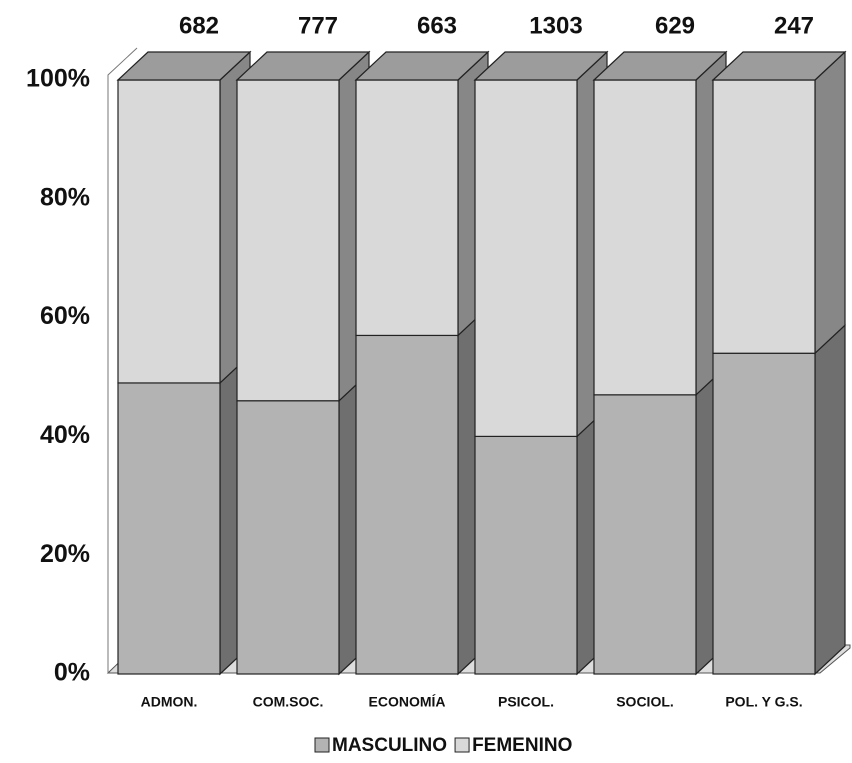 The image size is (852, 763). I want to click on total-label: 663, so click(437, 25).